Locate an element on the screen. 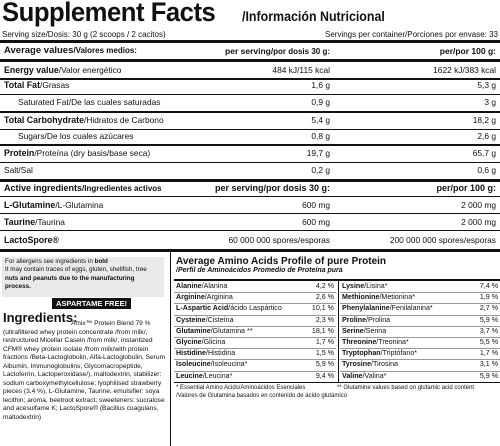  amino-acid-name-es: /Alanina is located at coordinates (214, 286).